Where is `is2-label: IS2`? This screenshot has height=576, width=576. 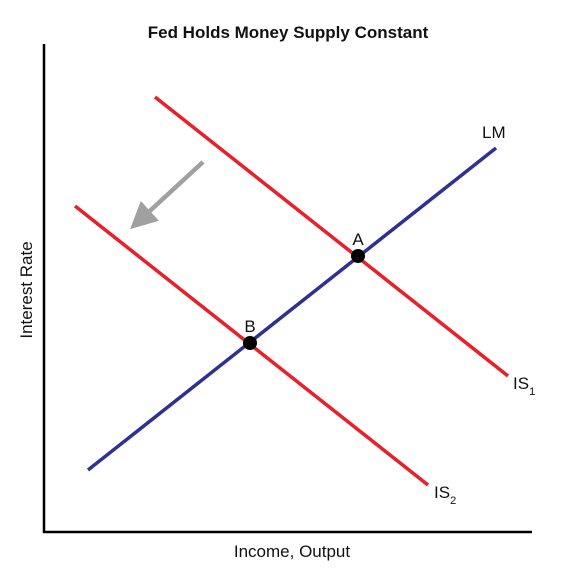 is2-label: IS2 is located at coordinates (445, 495).